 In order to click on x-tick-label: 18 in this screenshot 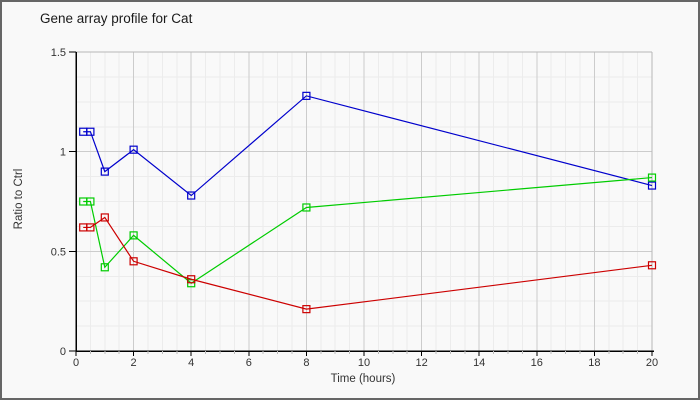, I will do `click(594, 363)`.